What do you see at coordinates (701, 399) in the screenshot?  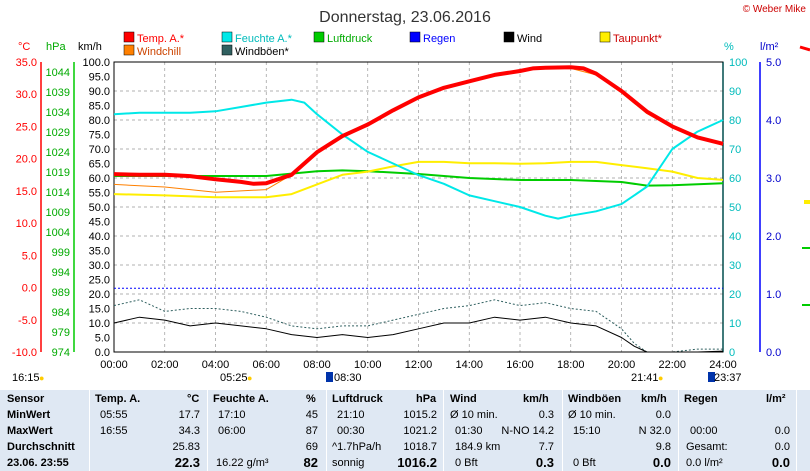 I see `header-rain: Regen` at bounding box center [701, 399].